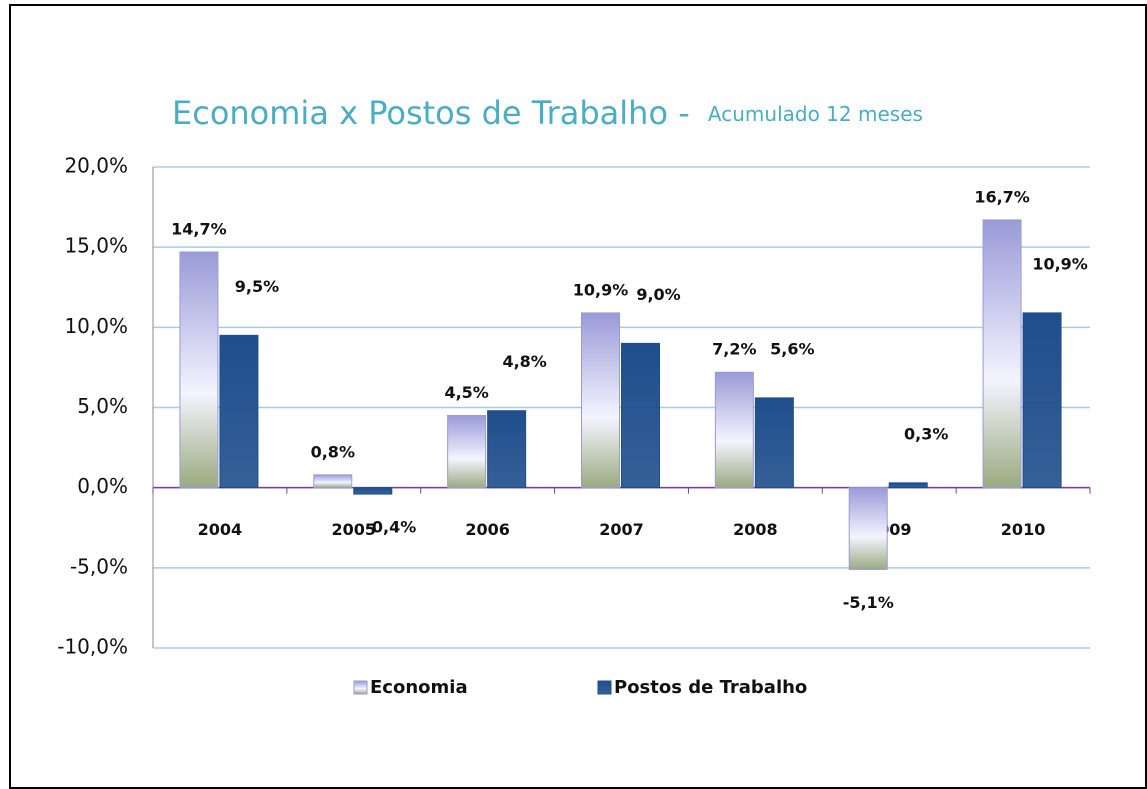 The width and height of the screenshot is (1147, 789). Describe the element at coordinates (333, 451) in the screenshot. I see `data-label: 0,8%` at that location.